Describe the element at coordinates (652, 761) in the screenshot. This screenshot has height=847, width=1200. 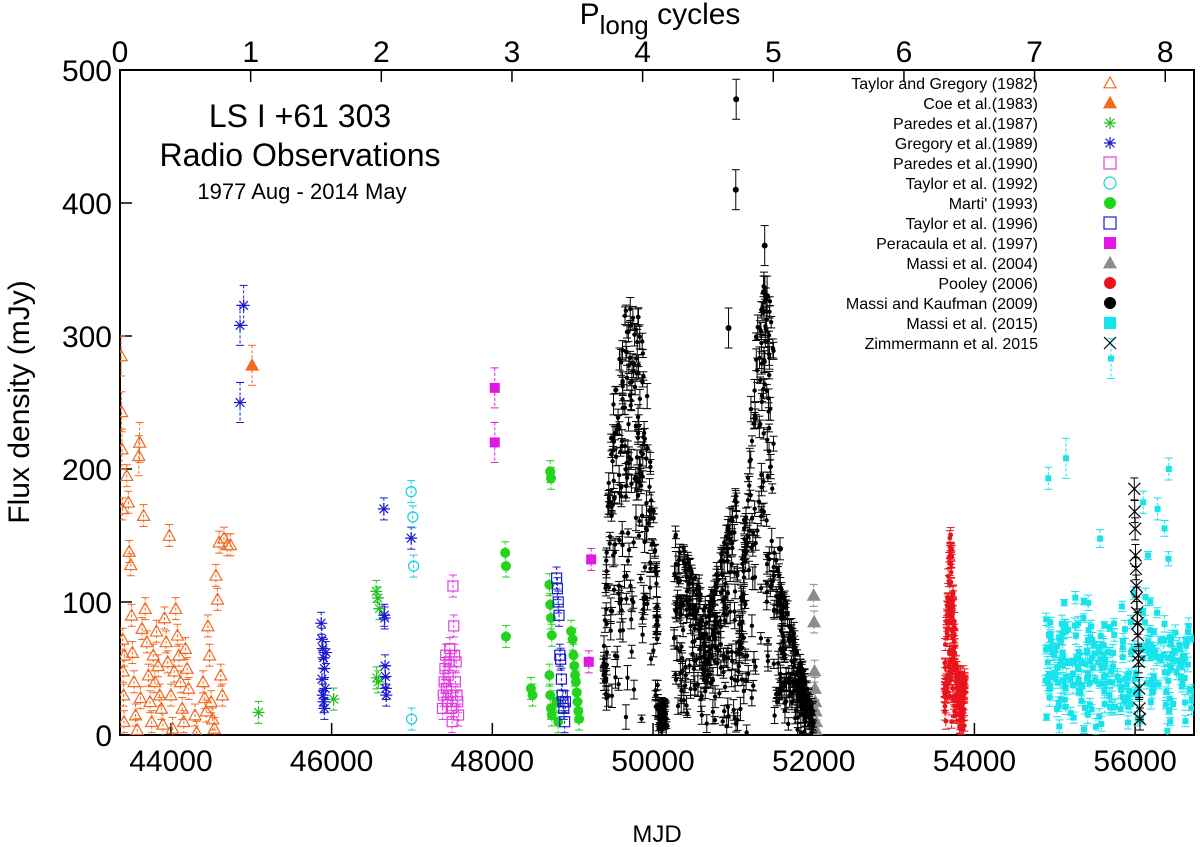
I see `x-tick-label-3: 50000` at that location.